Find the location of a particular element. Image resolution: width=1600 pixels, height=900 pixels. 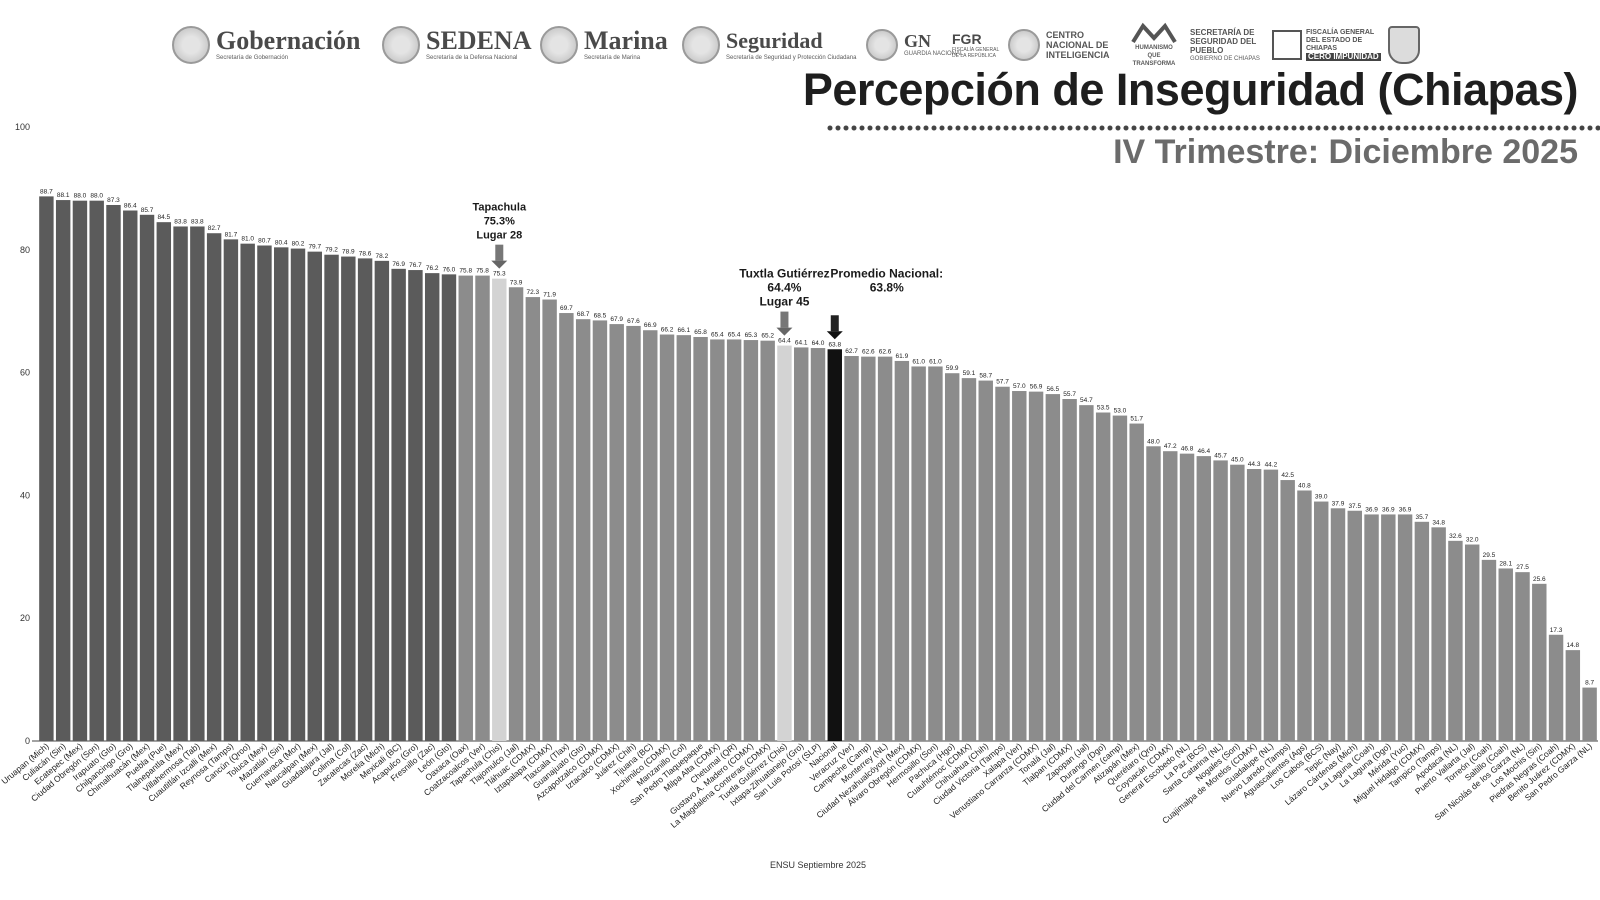

logo-name: SEDENA is located at coordinates (479, 40).